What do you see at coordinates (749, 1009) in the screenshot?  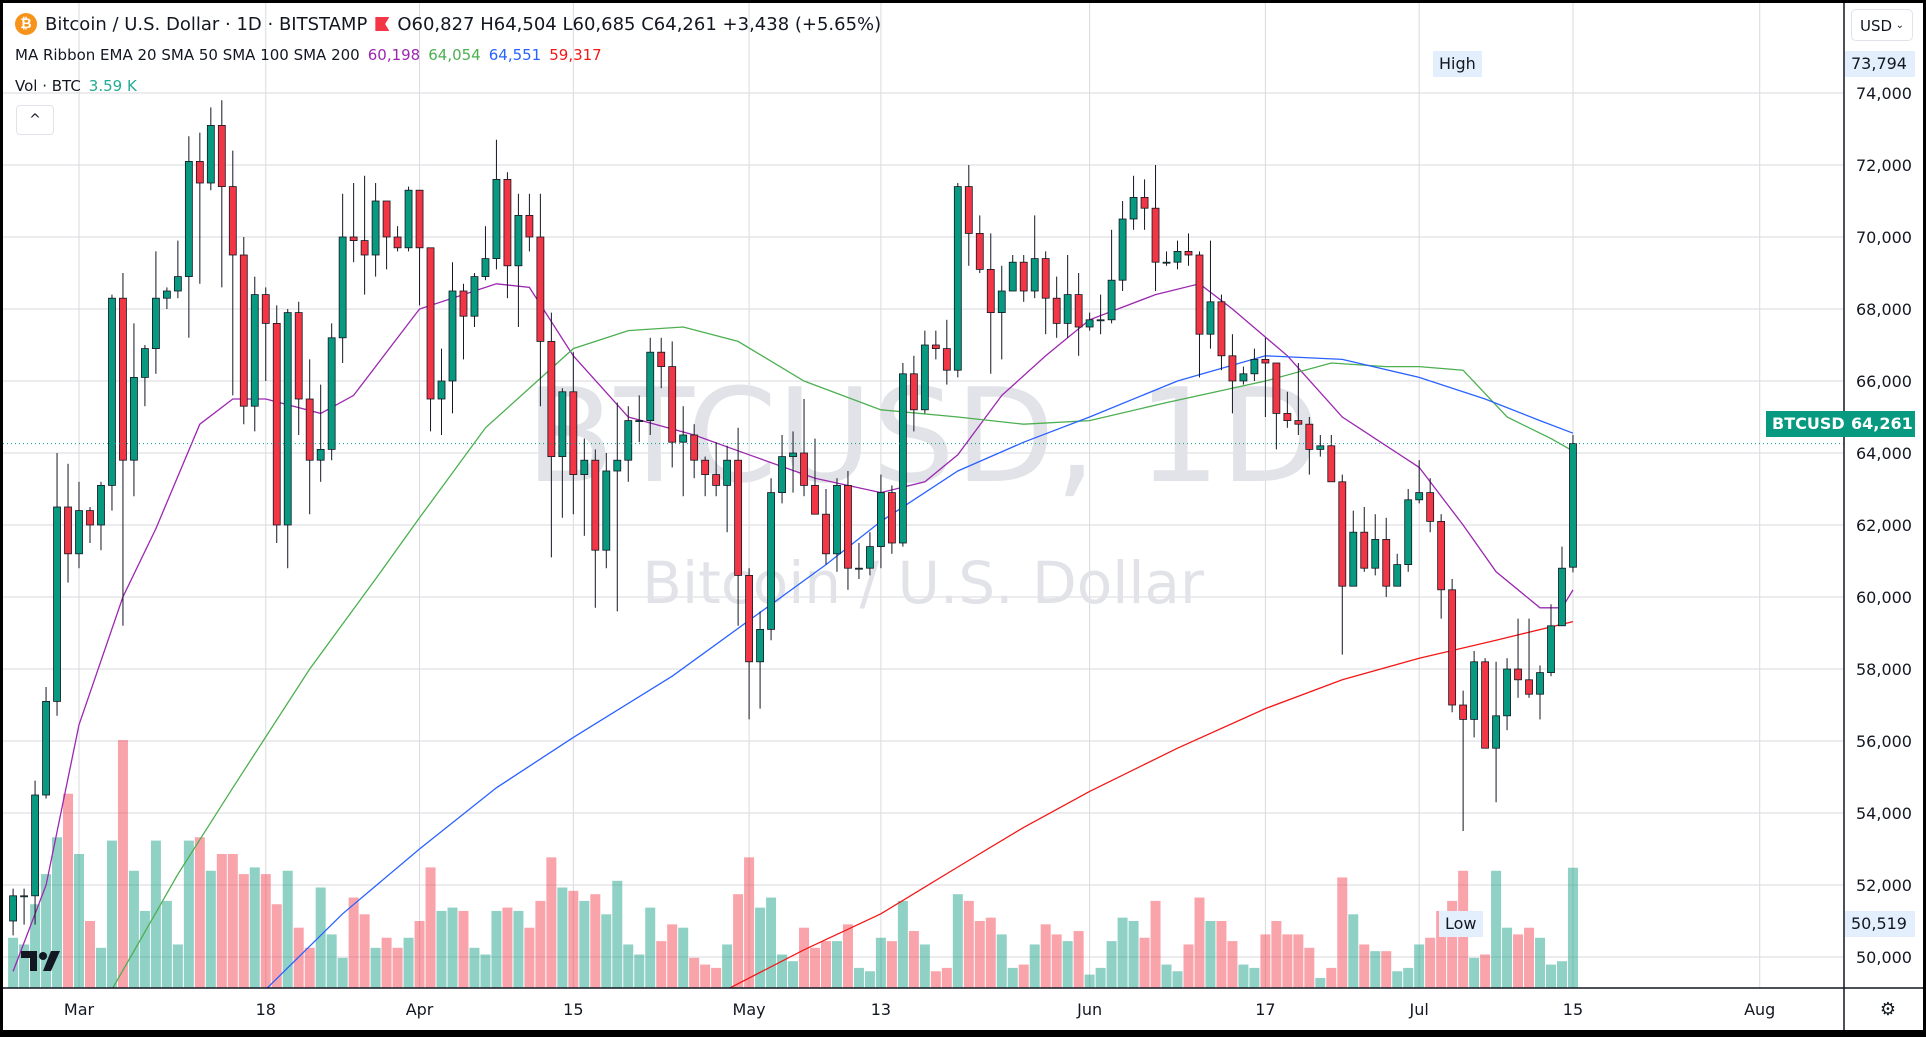 I see `time-tick-label: May` at bounding box center [749, 1009].